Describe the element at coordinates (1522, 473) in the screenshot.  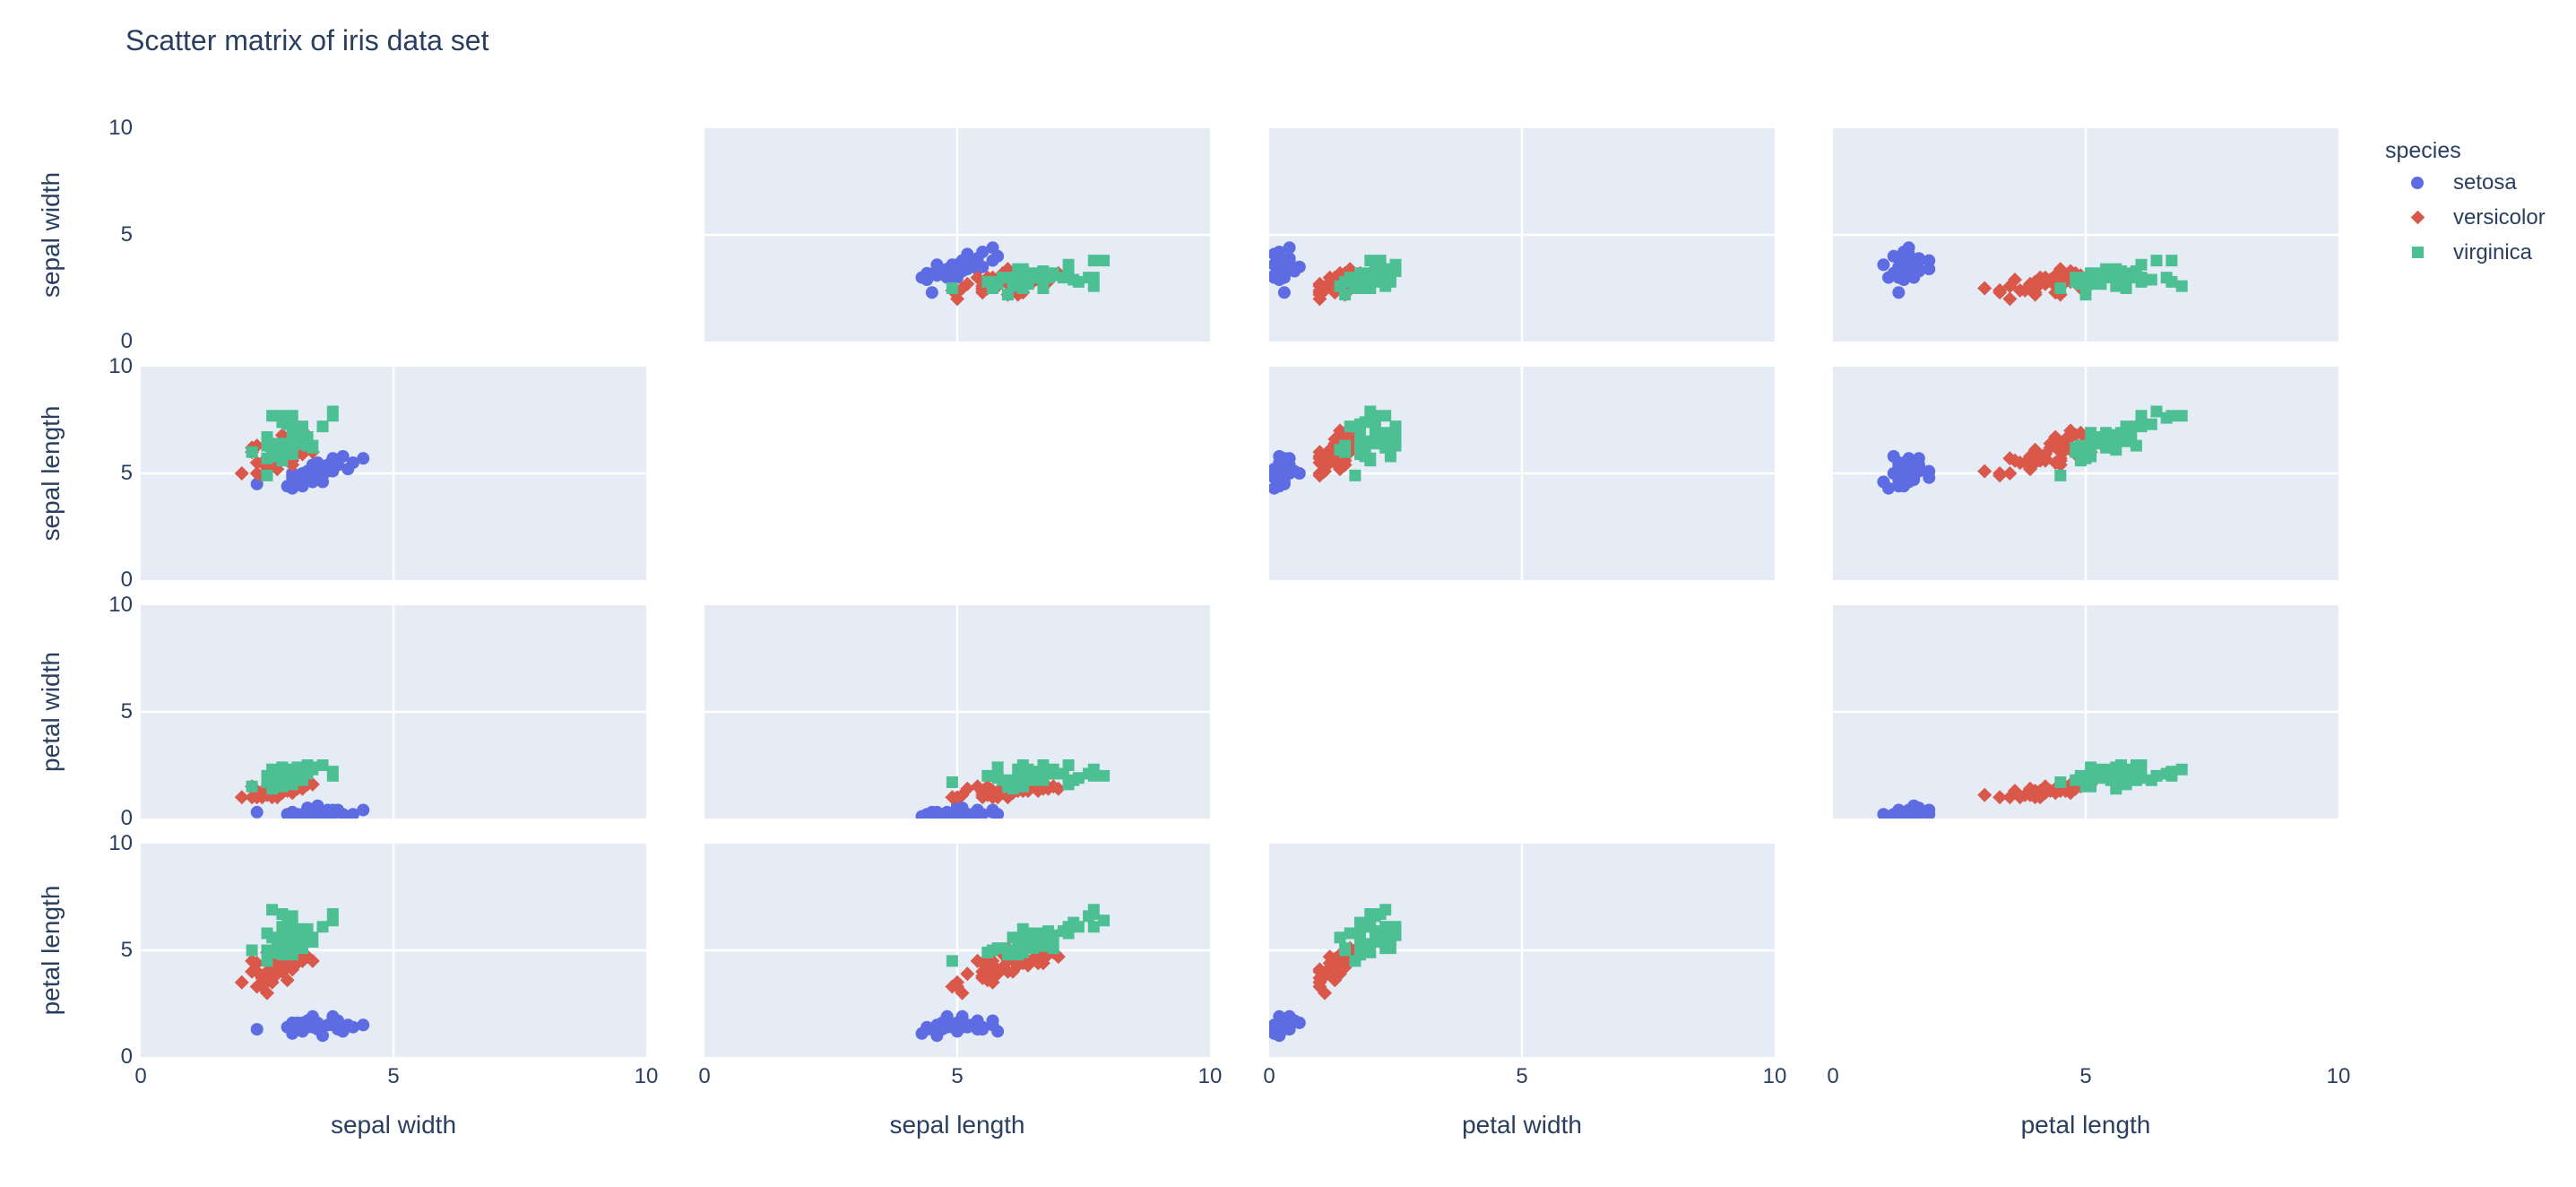
I see `panel-sepal_length-vs-petal_width` at that location.